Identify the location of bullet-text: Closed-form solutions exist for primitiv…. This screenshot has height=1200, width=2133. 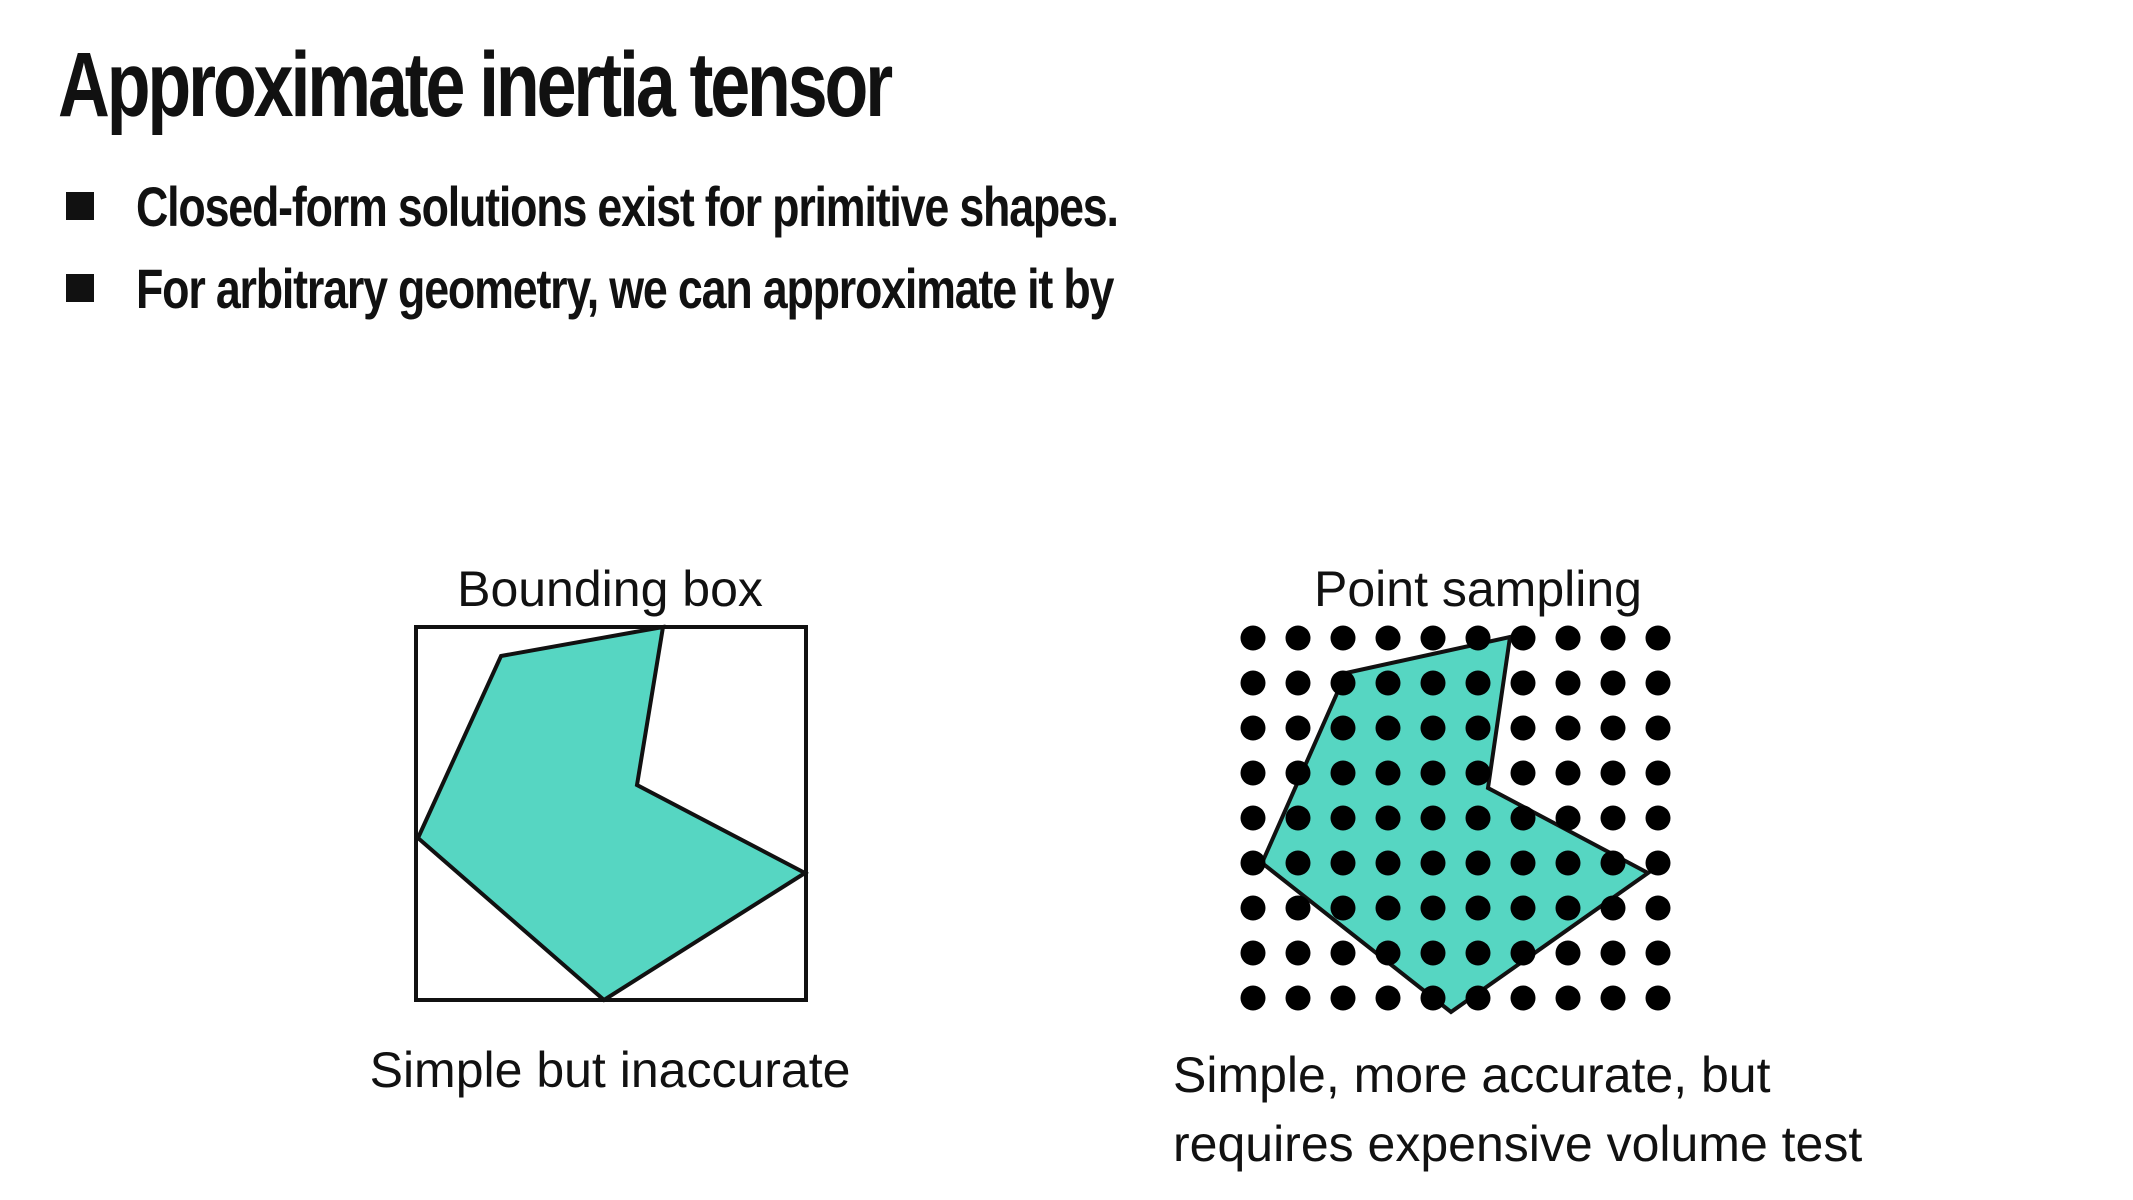
(627, 206).